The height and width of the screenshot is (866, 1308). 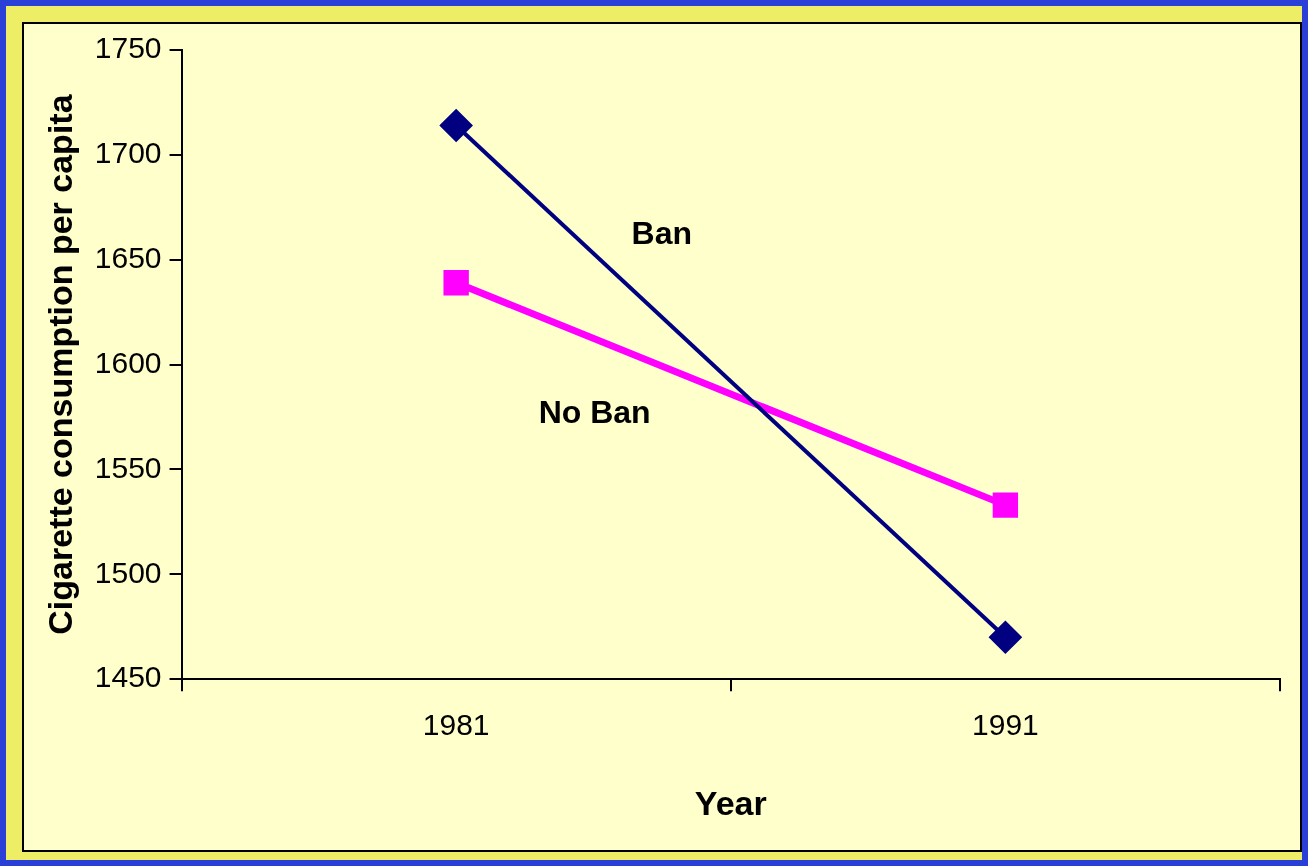 I want to click on series-label: No Ban, so click(x=594, y=412).